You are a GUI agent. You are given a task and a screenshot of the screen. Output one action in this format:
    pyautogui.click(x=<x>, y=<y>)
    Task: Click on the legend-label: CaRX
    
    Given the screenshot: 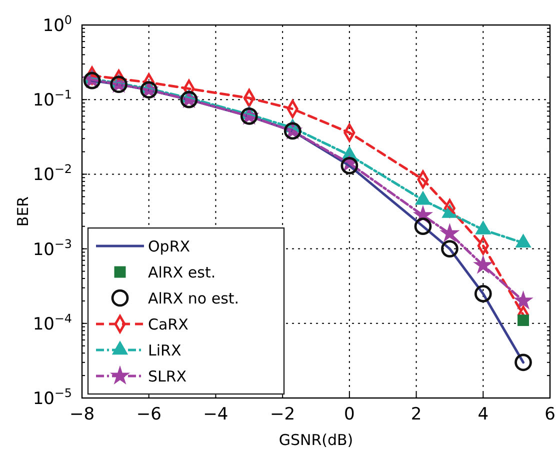 What is the action you would take?
    pyautogui.click(x=168, y=324)
    